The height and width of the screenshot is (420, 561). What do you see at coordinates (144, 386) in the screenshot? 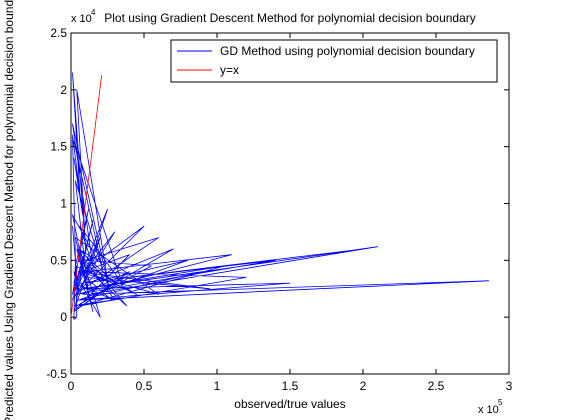
I see `x-tick-label: 0.5` at bounding box center [144, 386].